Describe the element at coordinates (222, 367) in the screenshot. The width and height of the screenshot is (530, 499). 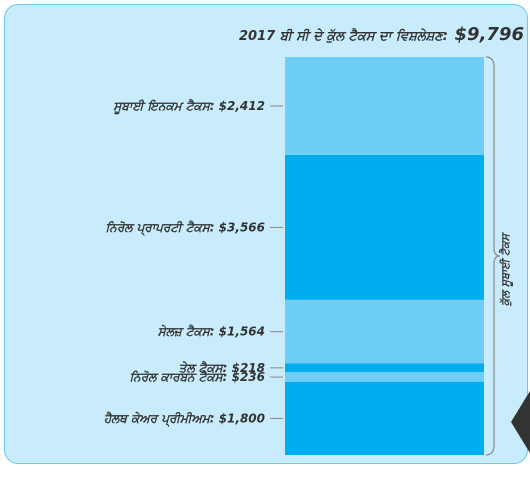
I see `segment-label: ਤੇਲ ਟੈਕਸ: $218` at that location.